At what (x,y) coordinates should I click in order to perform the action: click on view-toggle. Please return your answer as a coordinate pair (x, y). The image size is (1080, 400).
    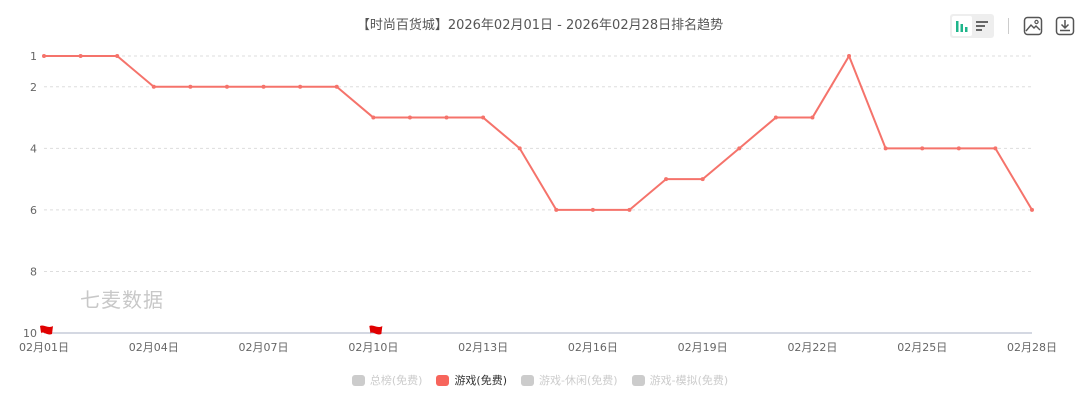
    Looking at the image, I should click on (972, 26).